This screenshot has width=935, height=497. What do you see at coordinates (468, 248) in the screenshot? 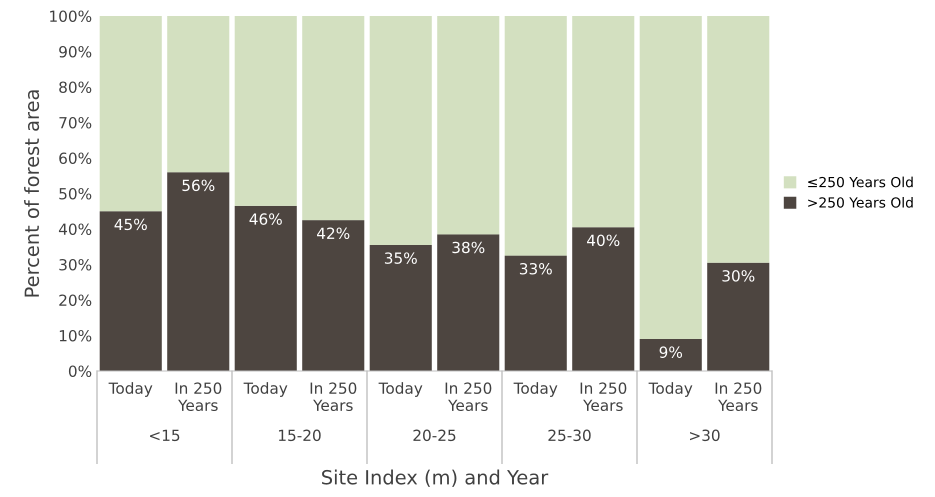
I see `data-label: 38%` at bounding box center [468, 248].